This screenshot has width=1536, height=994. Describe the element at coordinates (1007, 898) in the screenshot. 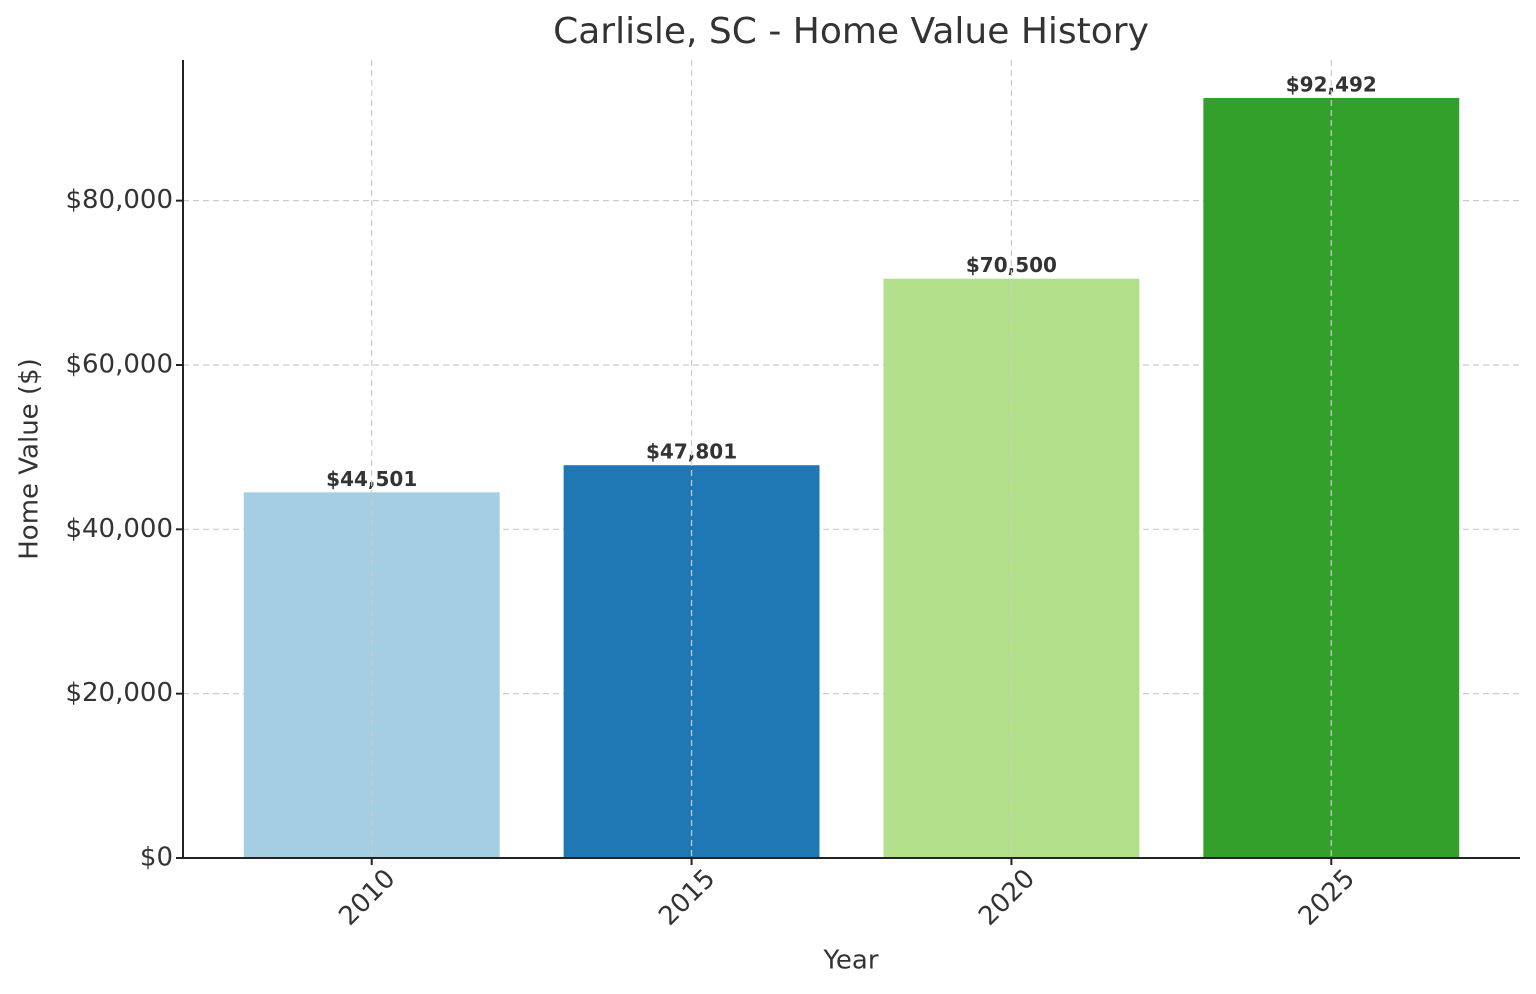

I see `x-tick-label: 2020` at that location.